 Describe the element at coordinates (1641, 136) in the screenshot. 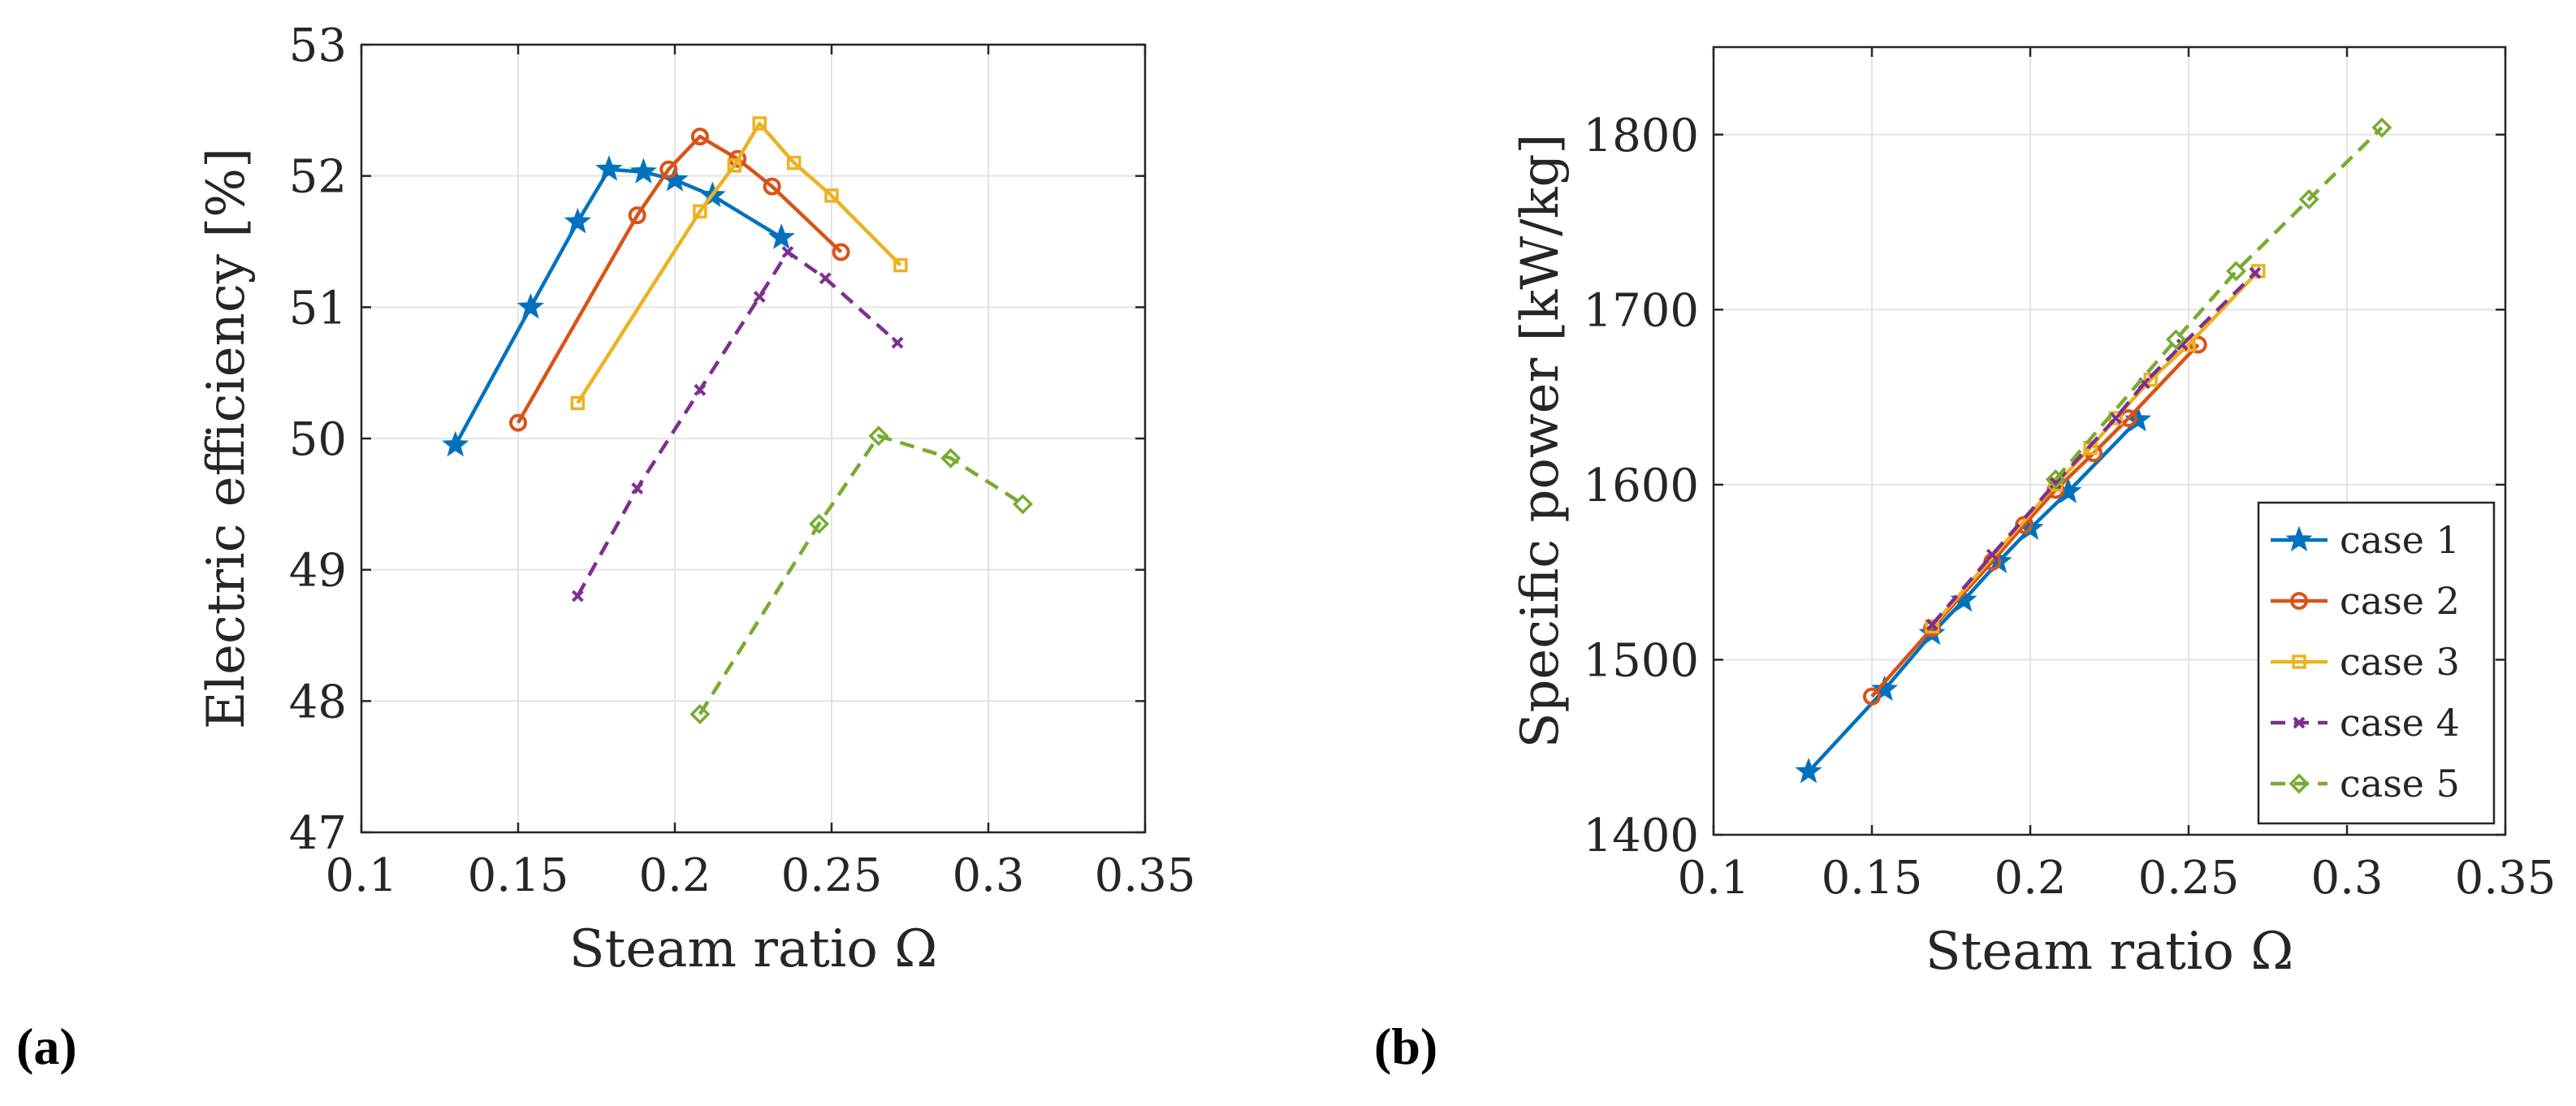

I see `y-tick-label: 1800` at that location.